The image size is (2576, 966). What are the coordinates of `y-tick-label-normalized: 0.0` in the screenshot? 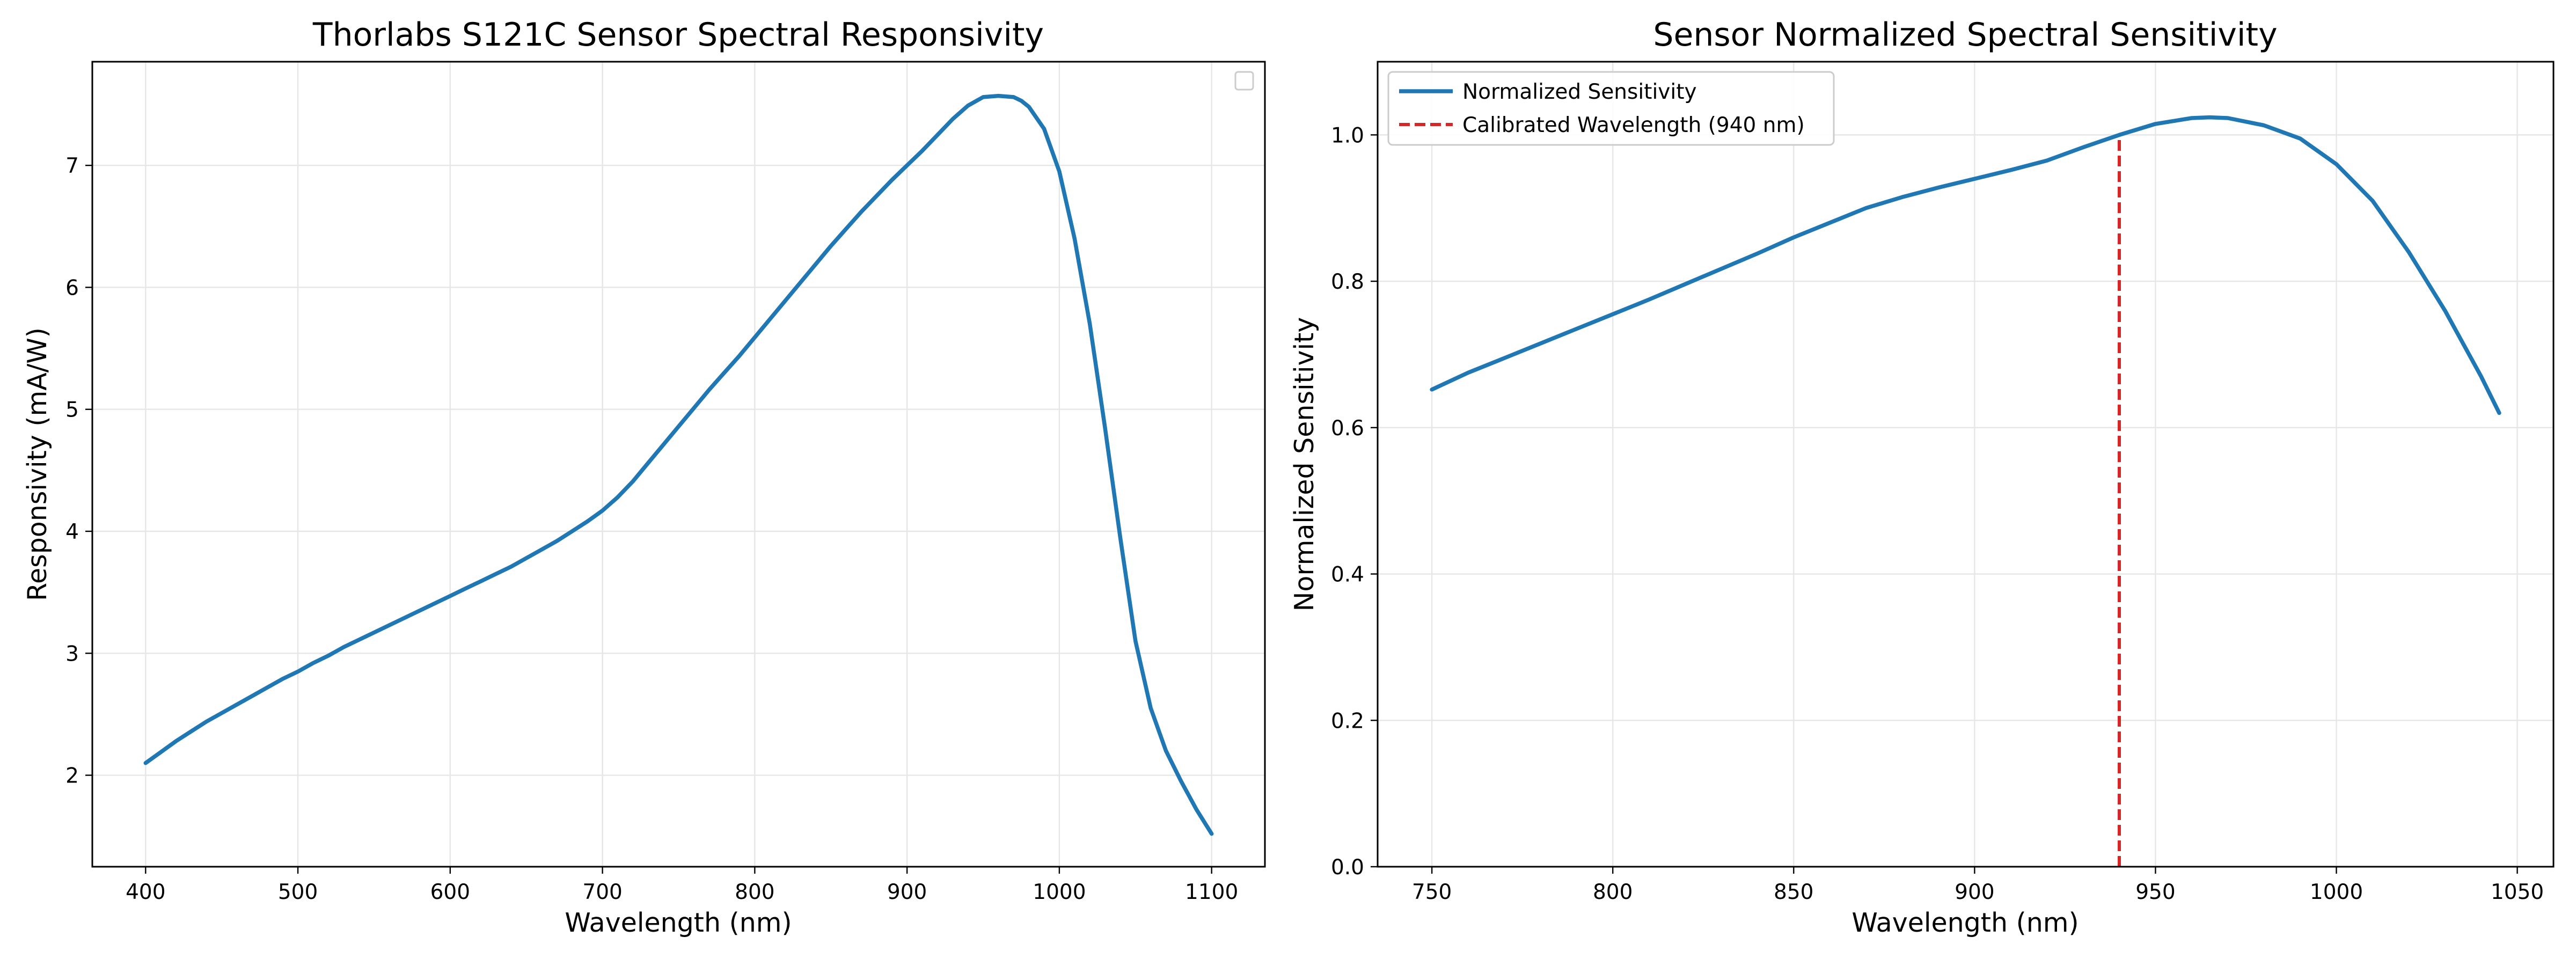 It's located at (1347, 867).